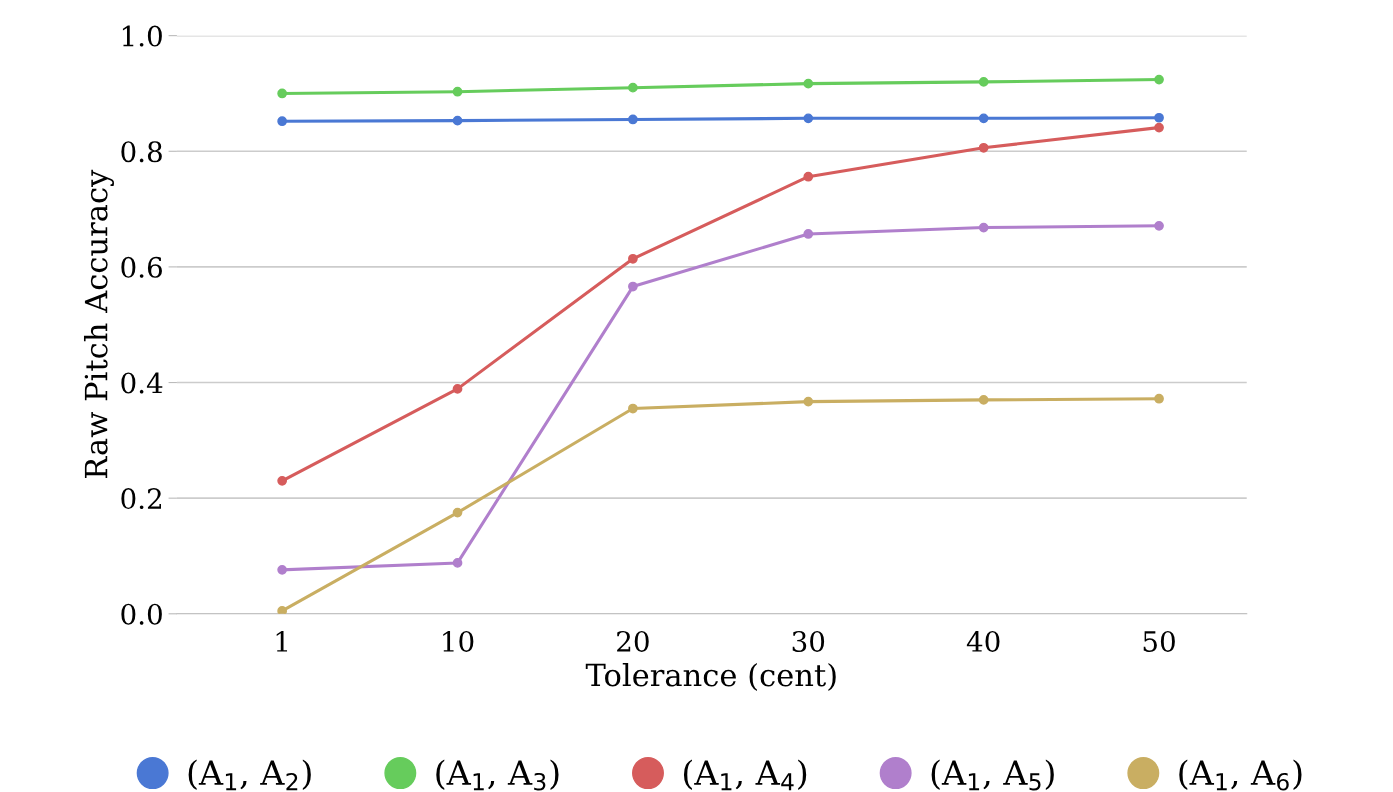 This screenshot has width=1393, height=792. I want to click on y-tick-label: 0.8, so click(141, 152).